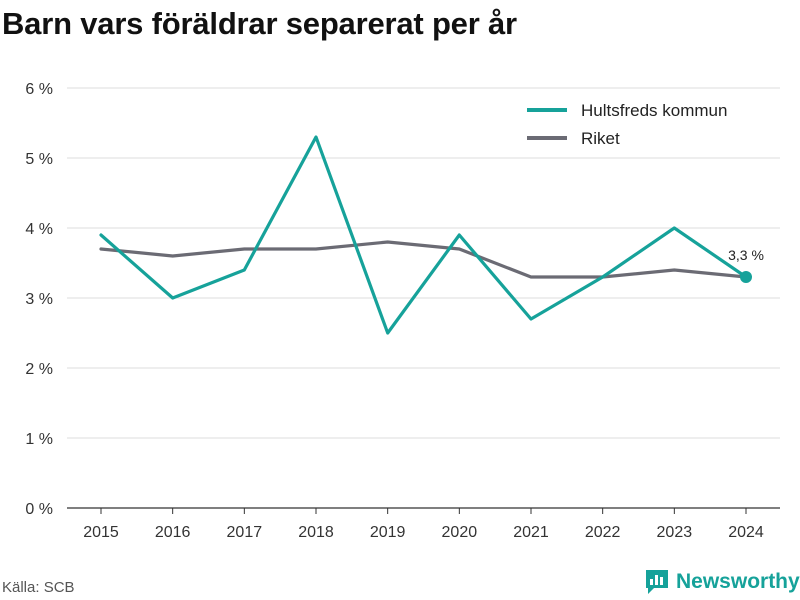  What do you see at coordinates (423, 259) in the screenshot?
I see `series-line` at bounding box center [423, 259].